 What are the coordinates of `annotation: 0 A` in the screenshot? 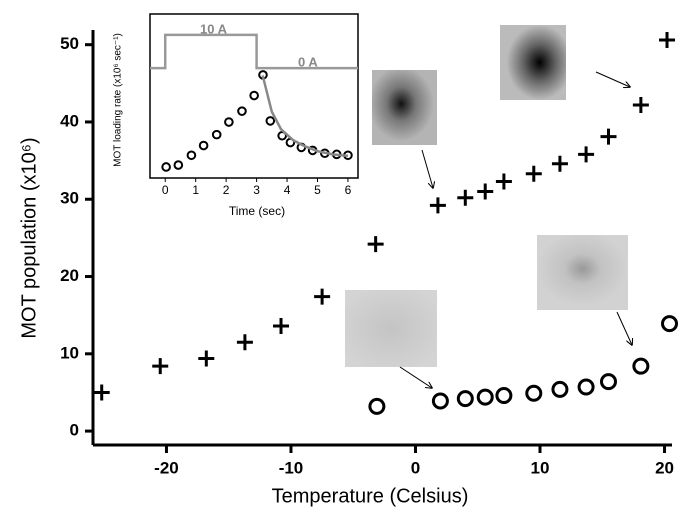 It's located at (308, 61).